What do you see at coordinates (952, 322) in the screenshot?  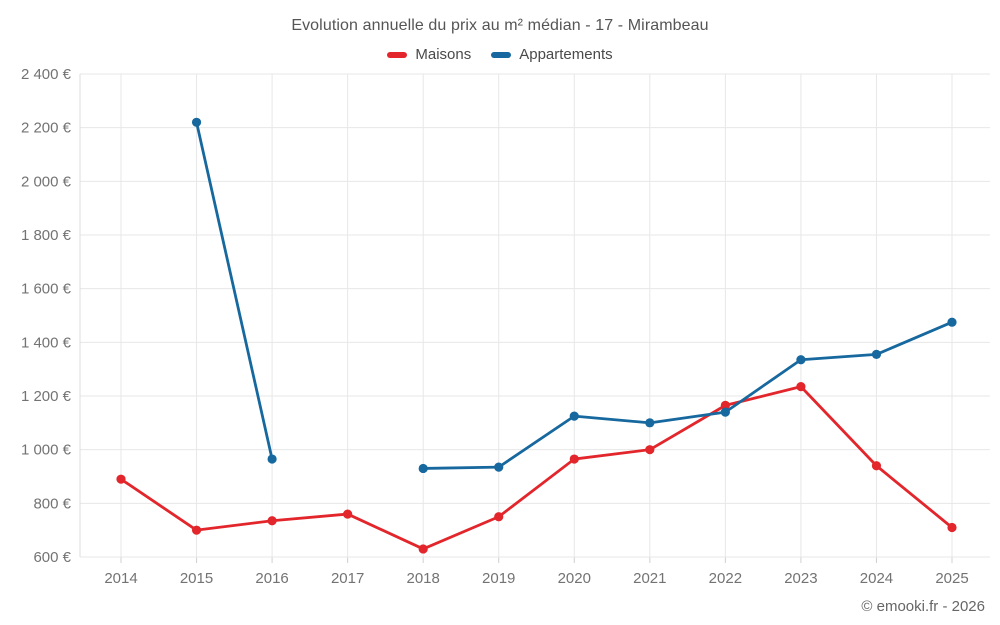 I see `data-point-appartements-2025` at bounding box center [952, 322].